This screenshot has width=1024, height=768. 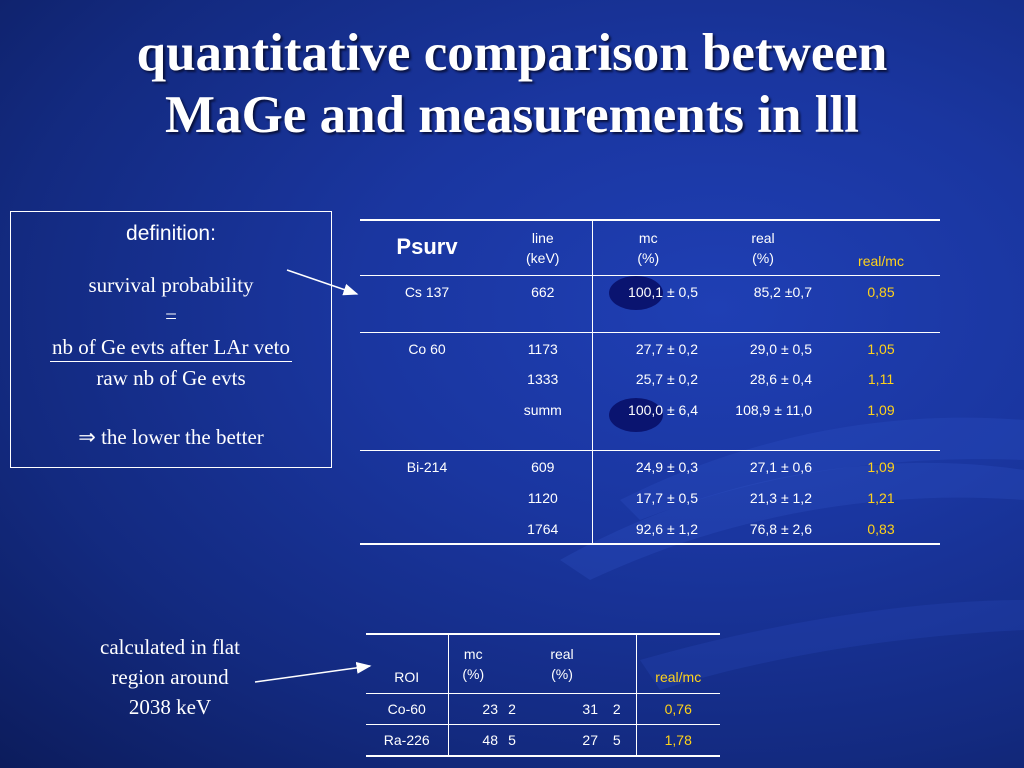 What do you see at coordinates (171, 233) in the screenshot?
I see `definition-heading: definition:` at bounding box center [171, 233].